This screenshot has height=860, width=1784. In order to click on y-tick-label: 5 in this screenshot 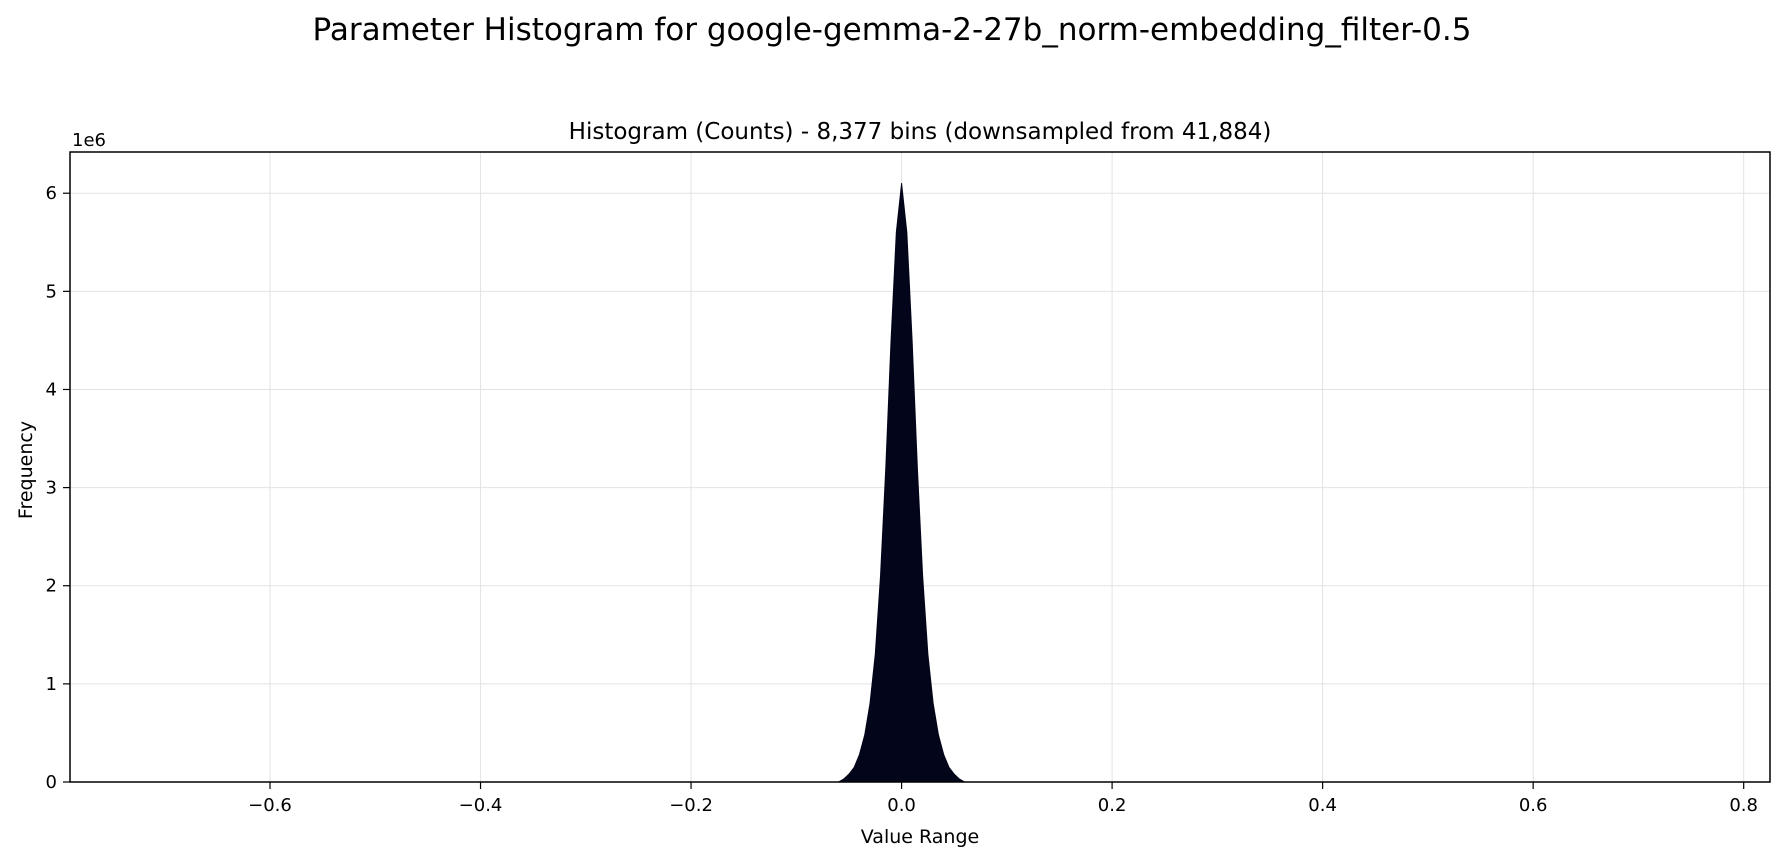, I will do `click(51, 291)`.